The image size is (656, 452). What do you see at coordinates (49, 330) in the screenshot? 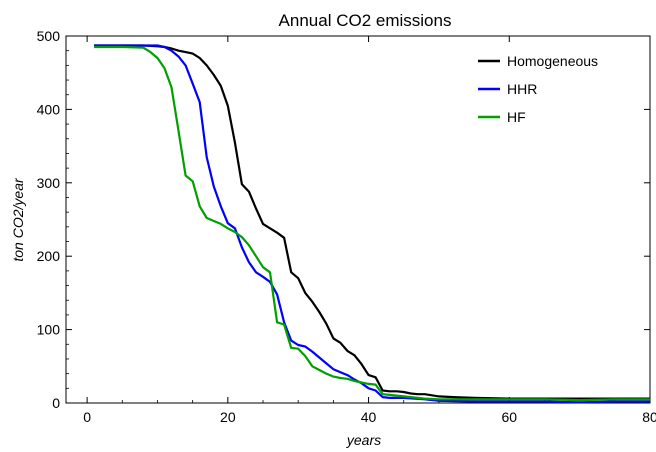
I see `y-tick-label: 100` at bounding box center [49, 330].